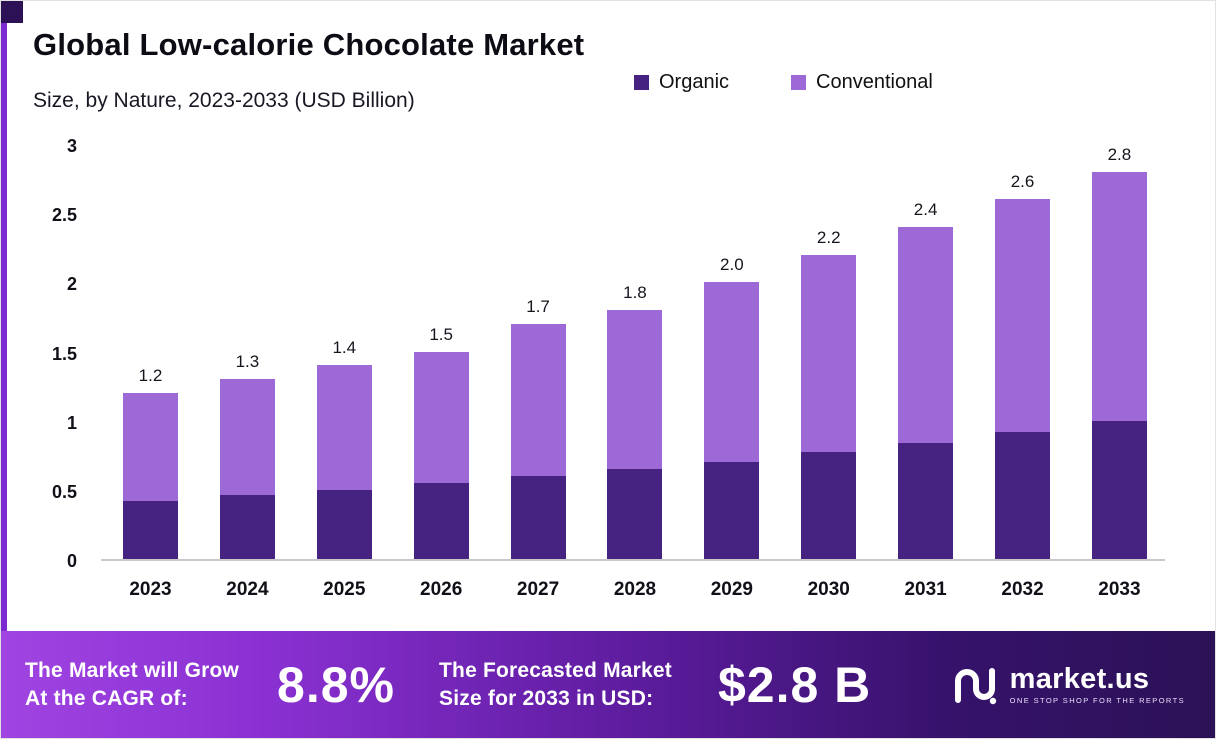 The height and width of the screenshot is (739, 1216). Describe the element at coordinates (635, 589) in the screenshot. I see `x-axis-label: 2028` at that location.